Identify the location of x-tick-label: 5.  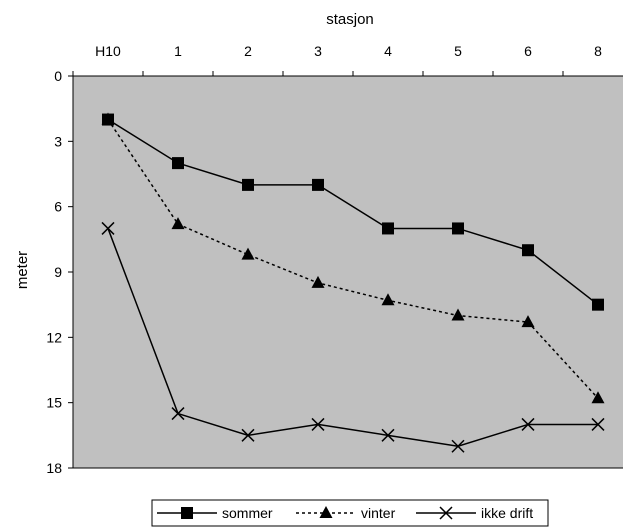
(458, 51).